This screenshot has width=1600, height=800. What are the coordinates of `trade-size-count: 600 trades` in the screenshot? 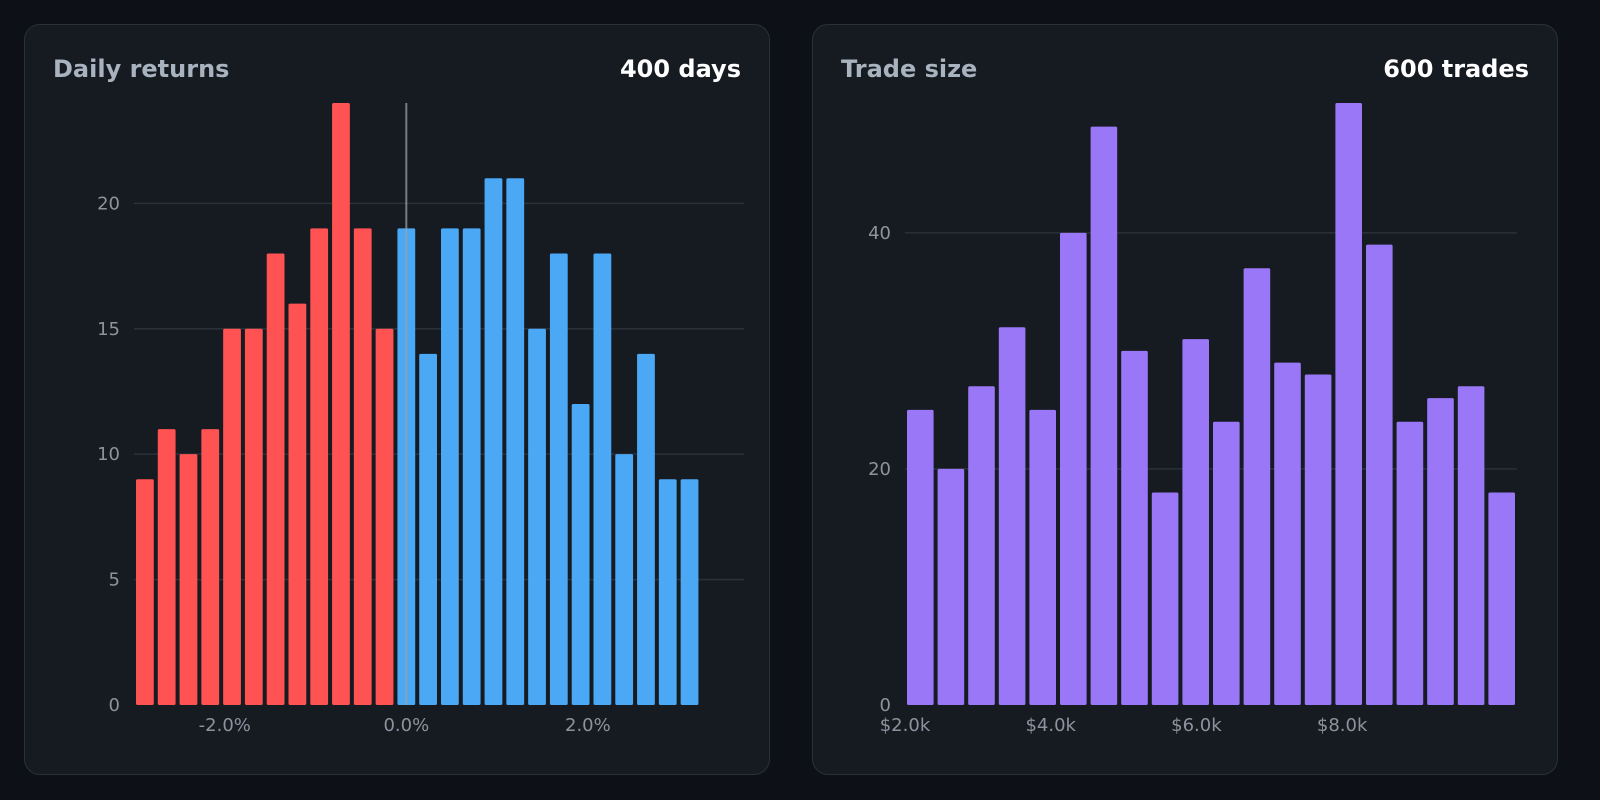 It's located at (1456, 69).